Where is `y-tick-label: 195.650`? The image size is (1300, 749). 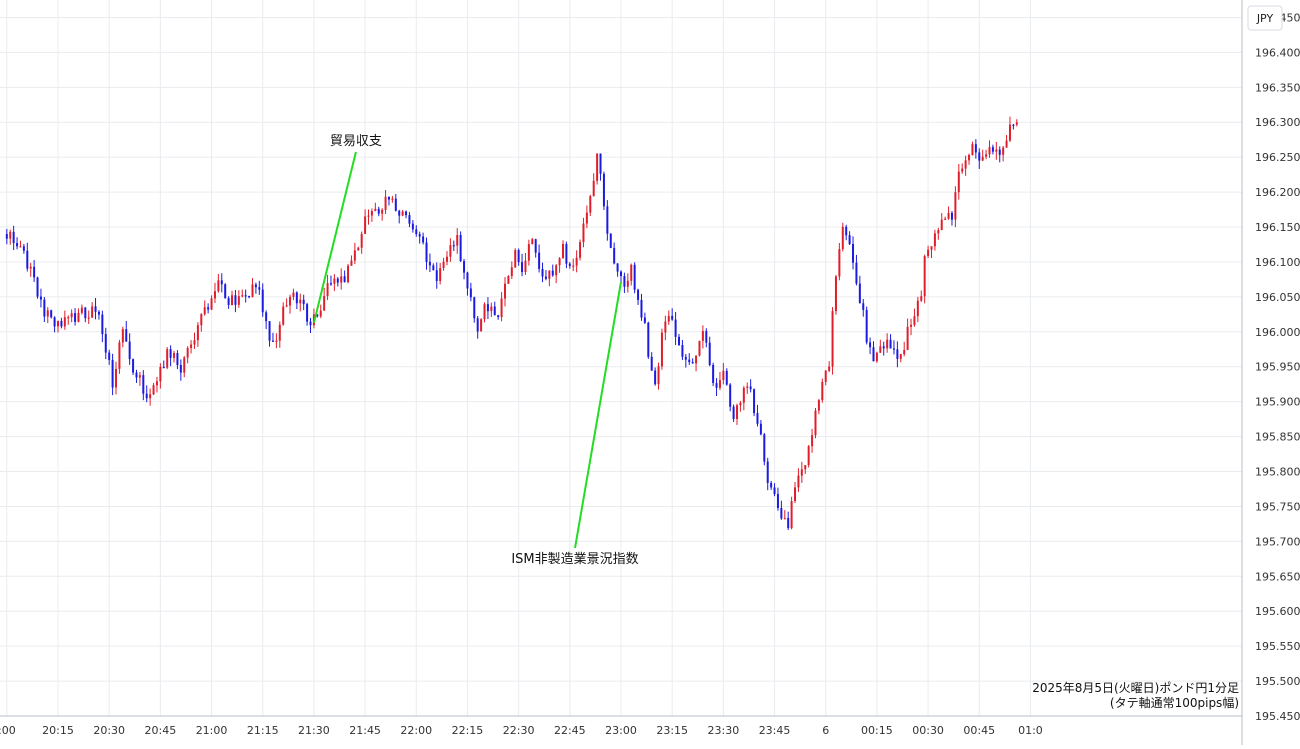
y-tick-label: 195.650 is located at coordinates (1277, 576).